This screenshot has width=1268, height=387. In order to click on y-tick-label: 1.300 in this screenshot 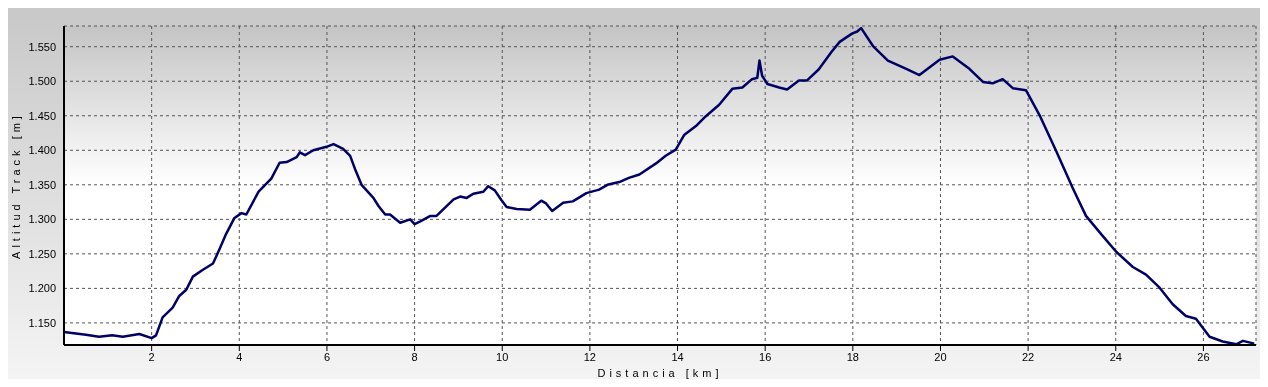, I will do `click(42, 219)`.